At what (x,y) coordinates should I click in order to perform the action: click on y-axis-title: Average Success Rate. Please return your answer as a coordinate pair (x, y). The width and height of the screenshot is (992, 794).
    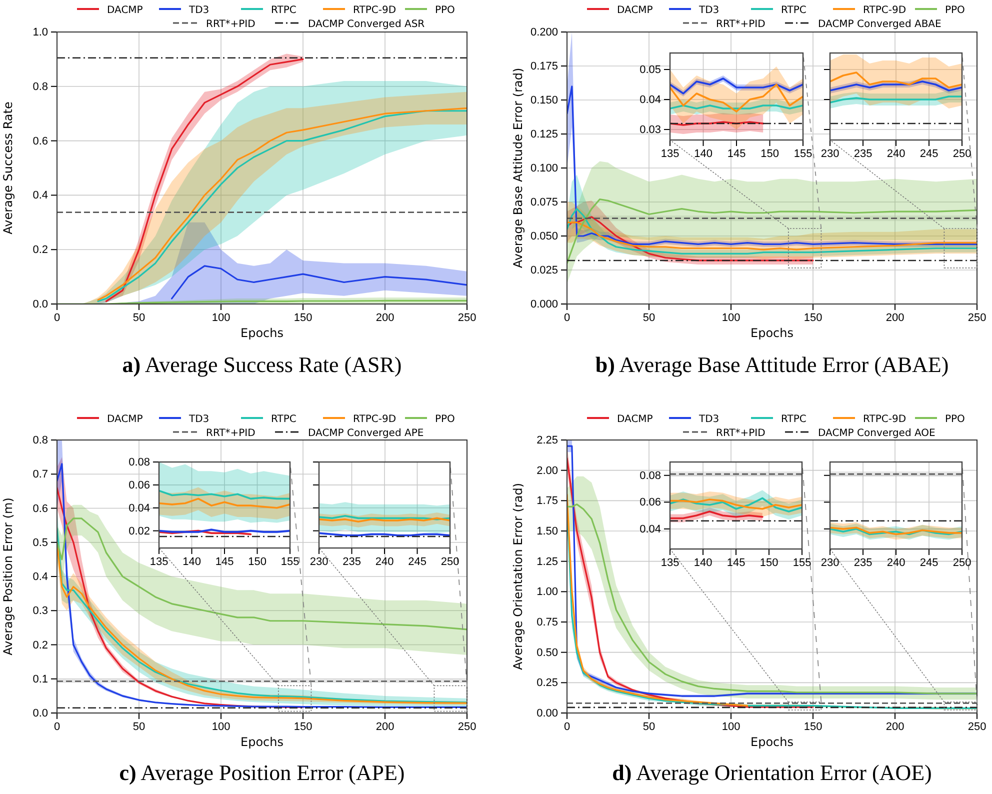
    Looking at the image, I should click on (8, 168).